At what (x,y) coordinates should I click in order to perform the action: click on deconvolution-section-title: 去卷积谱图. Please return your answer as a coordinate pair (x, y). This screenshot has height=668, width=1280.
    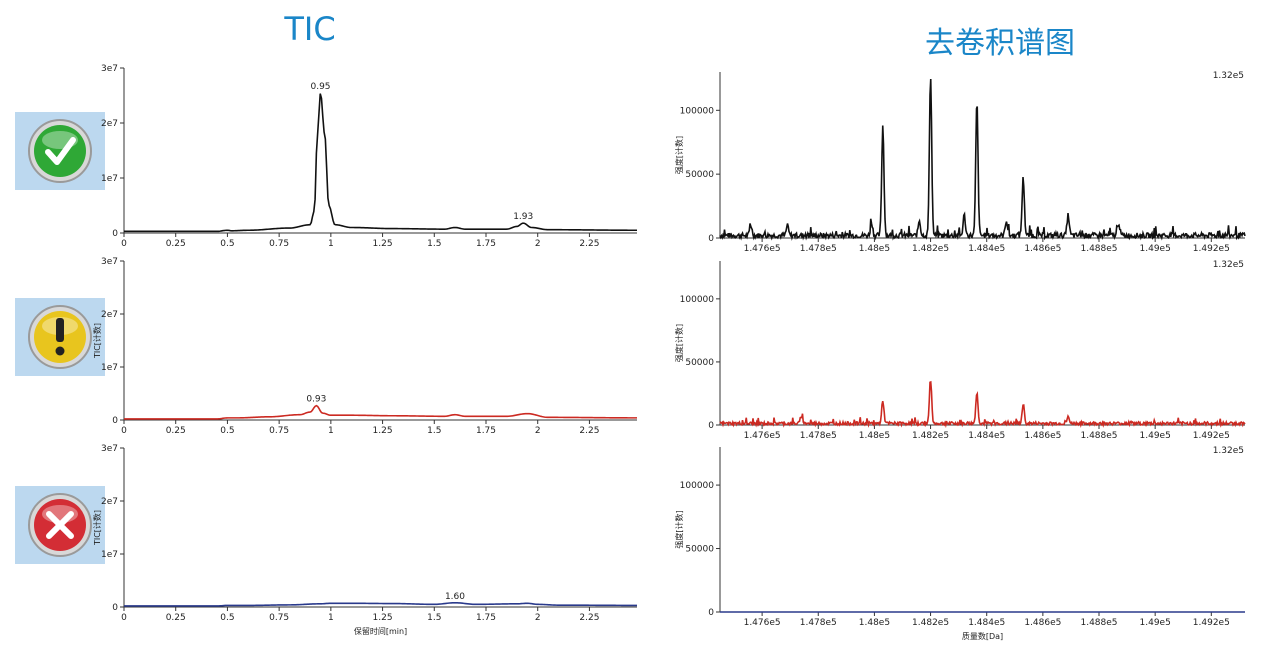
    Looking at the image, I should click on (1000, 43).